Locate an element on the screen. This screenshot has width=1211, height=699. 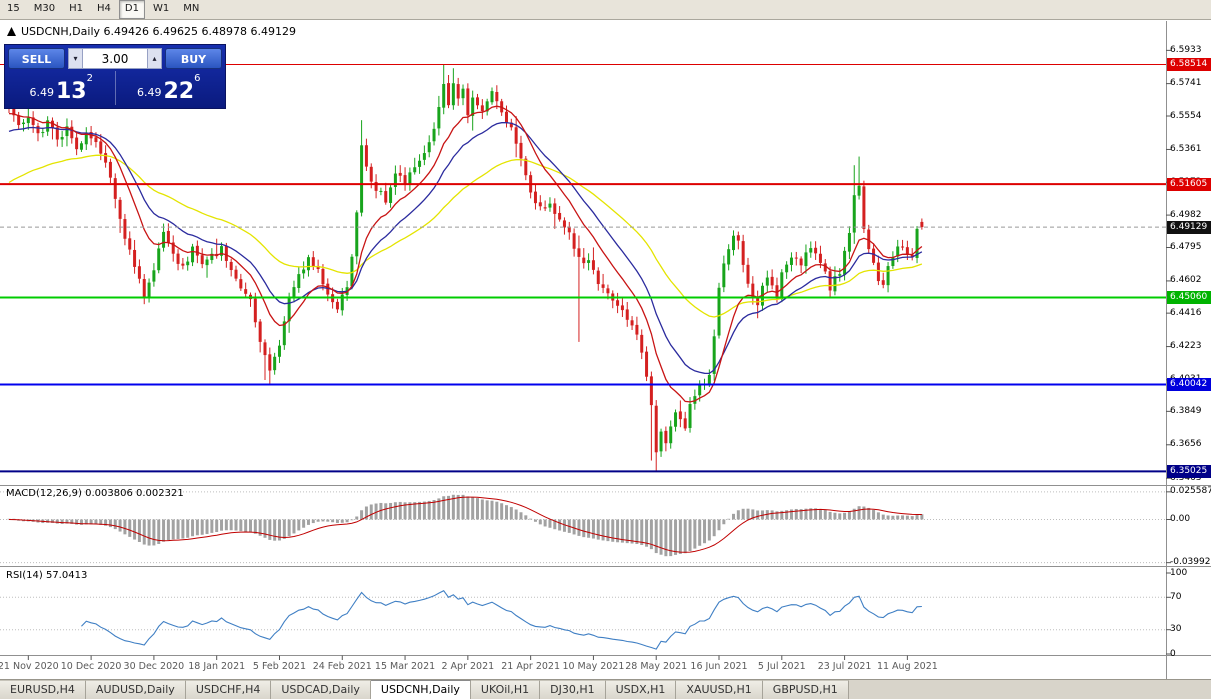
timeframe-button-15: 15 is located at coordinates (13, 8).